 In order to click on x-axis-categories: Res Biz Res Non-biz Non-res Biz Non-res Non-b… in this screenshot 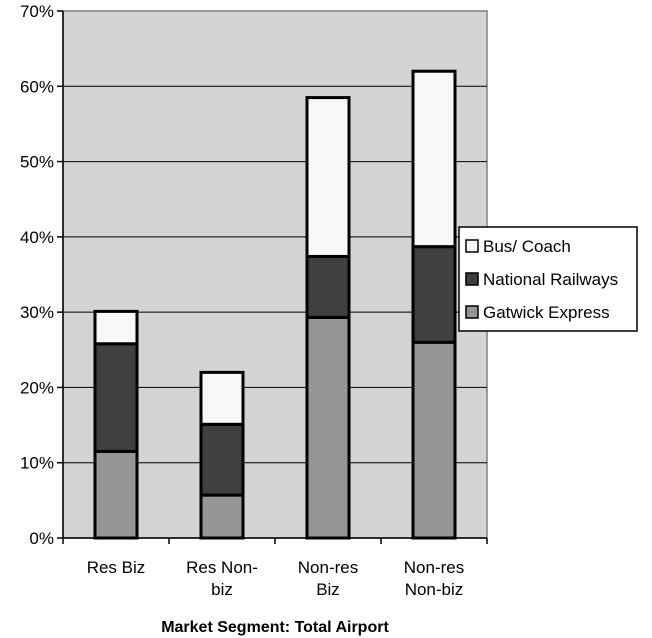, I will do `click(275, 568)`.